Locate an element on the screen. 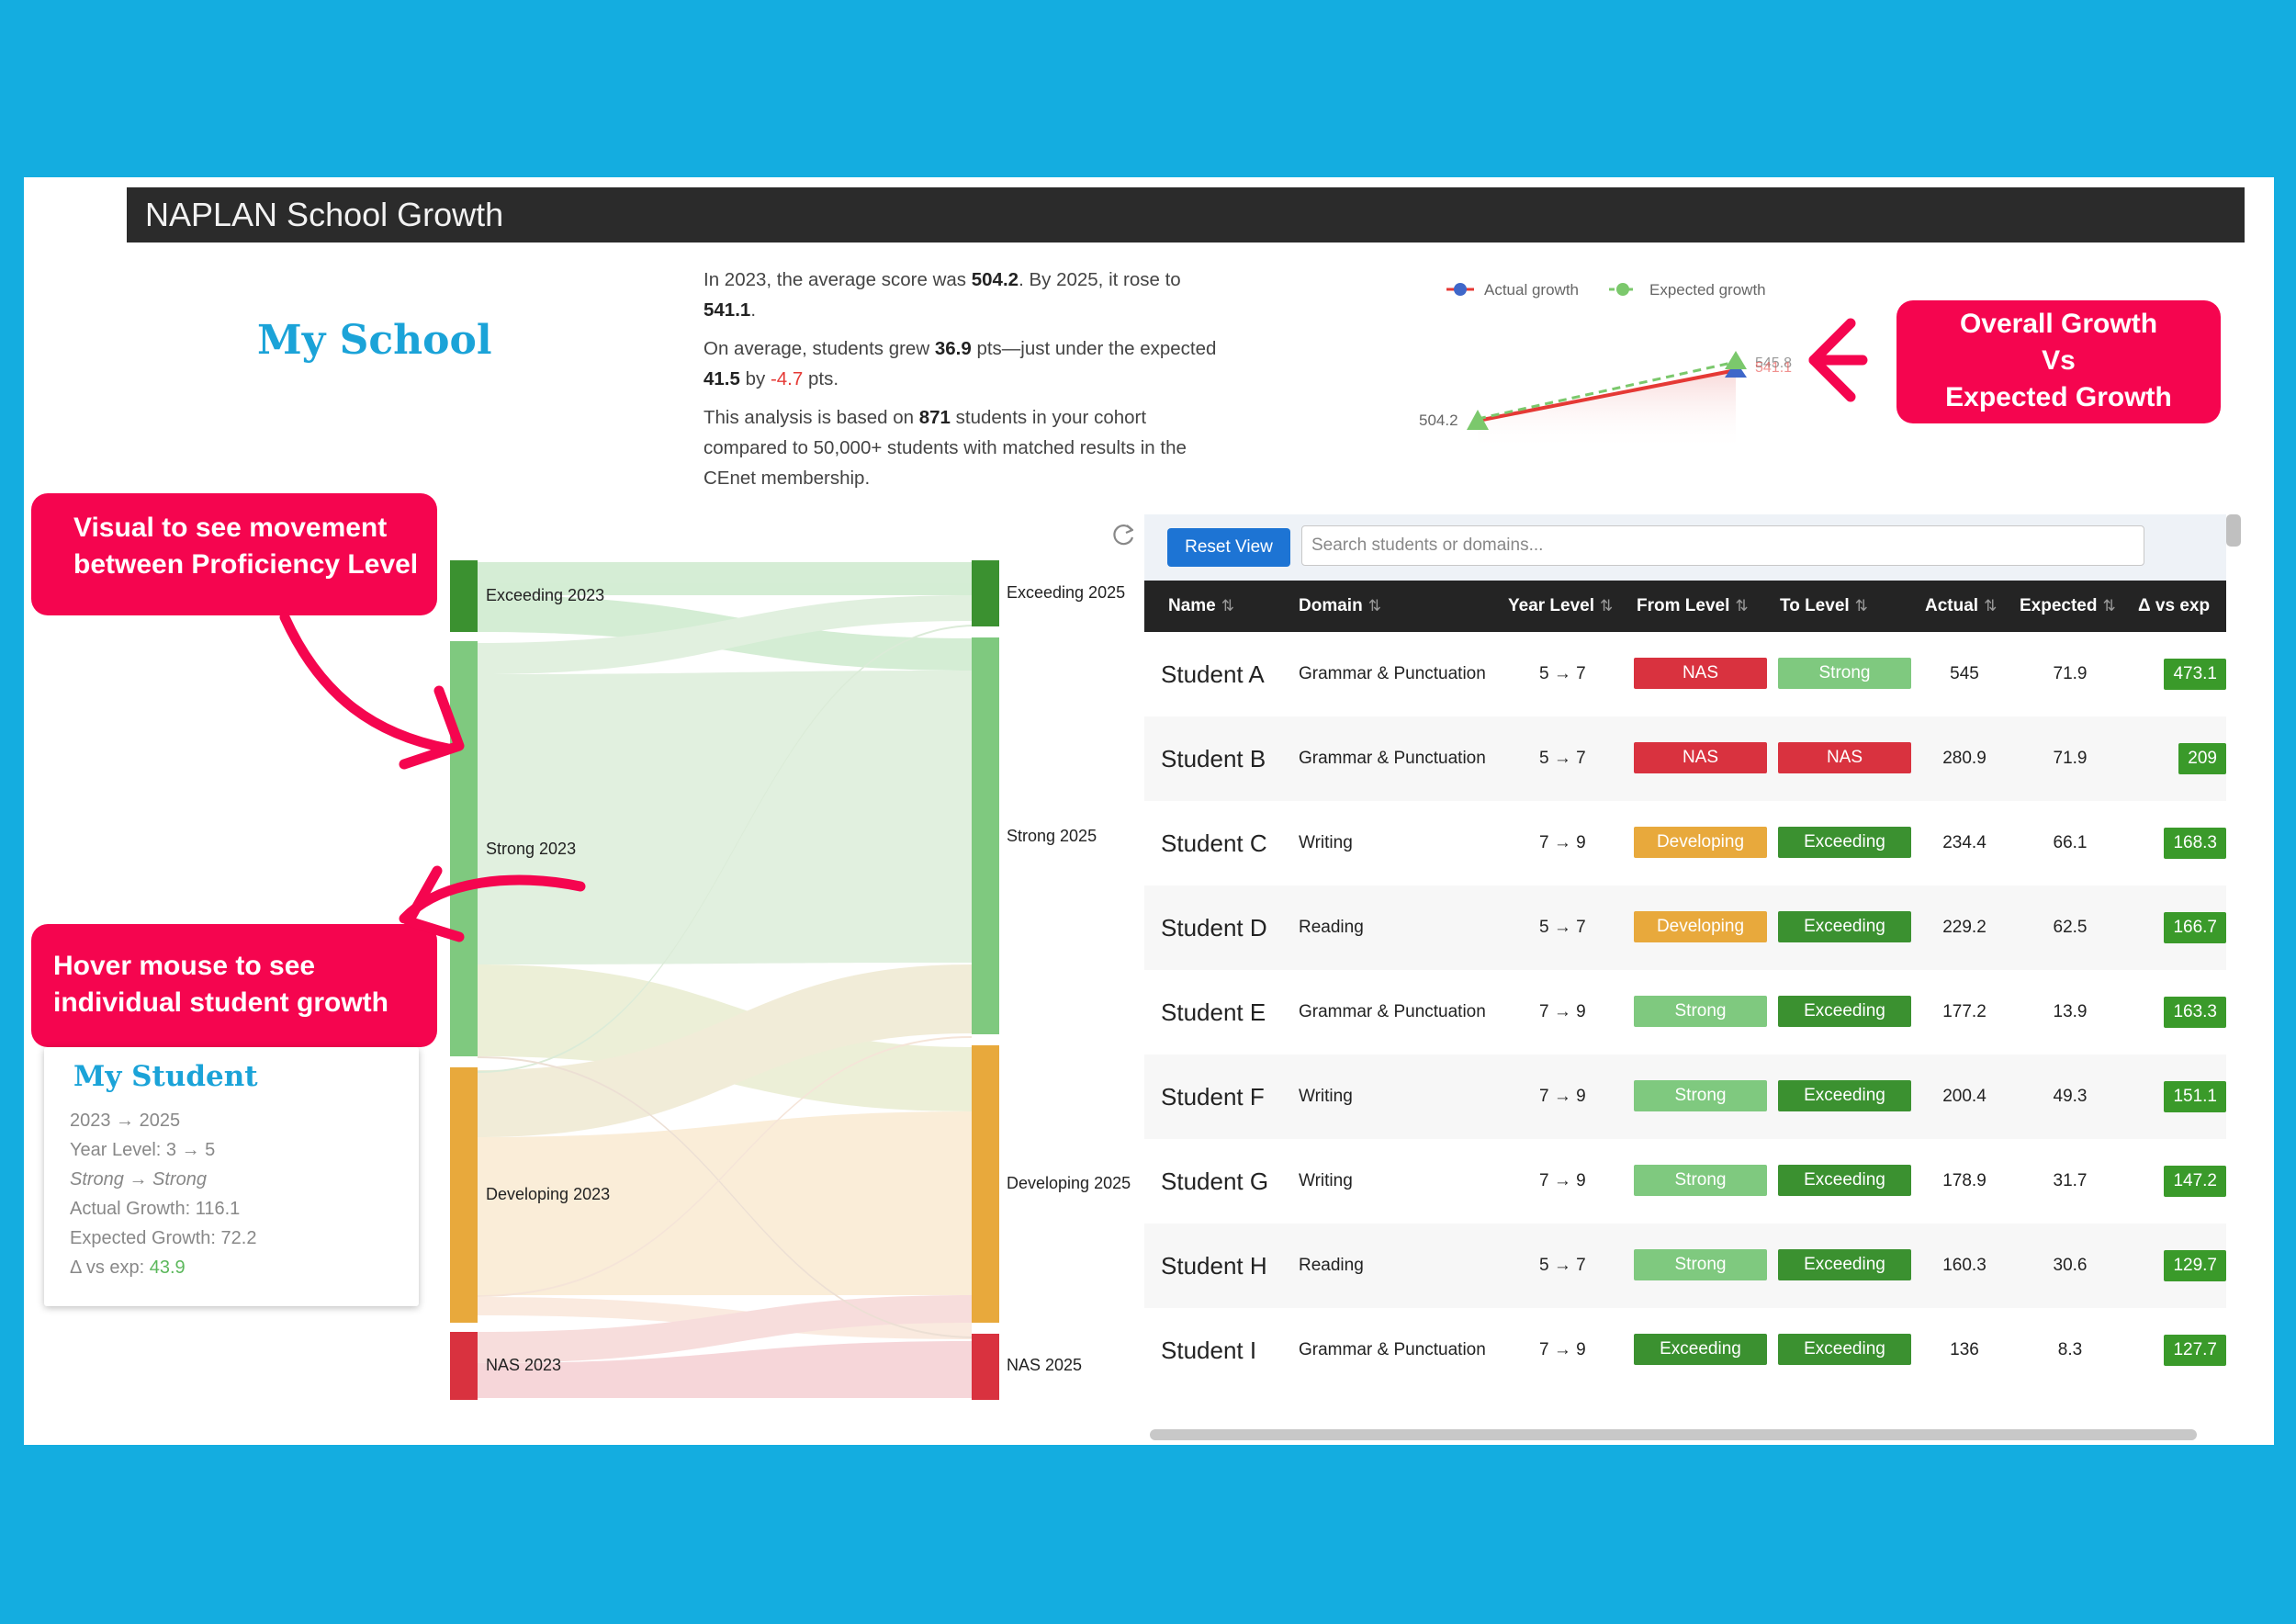 The width and height of the screenshot is (2296, 1624). sankey-node-label: Strong 2023 is located at coordinates (531, 849).